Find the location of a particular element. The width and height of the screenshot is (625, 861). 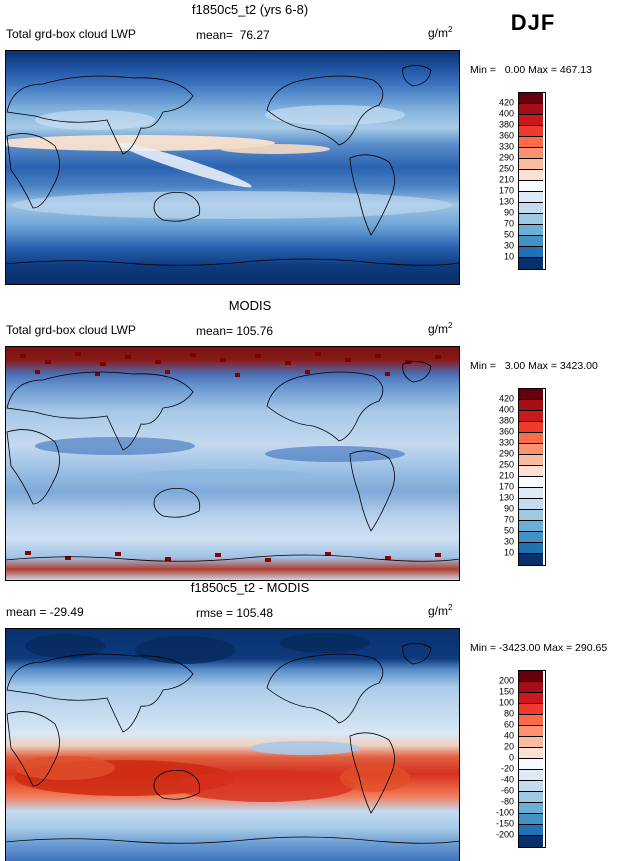

high-lat-speckles is located at coordinates (230, 364).